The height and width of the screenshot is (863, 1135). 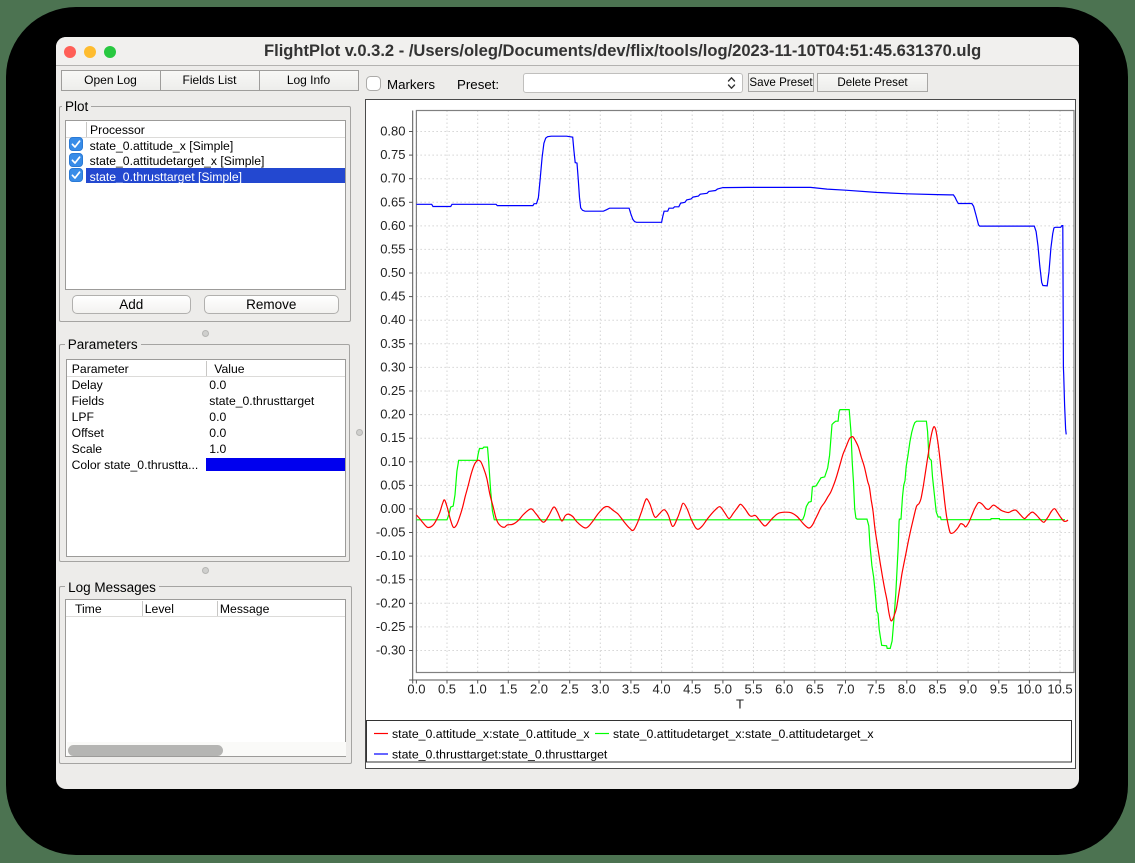 What do you see at coordinates (391, 649) in the screenshot?
I see `svg-text: -0.30` at bounding box center [391, 649].